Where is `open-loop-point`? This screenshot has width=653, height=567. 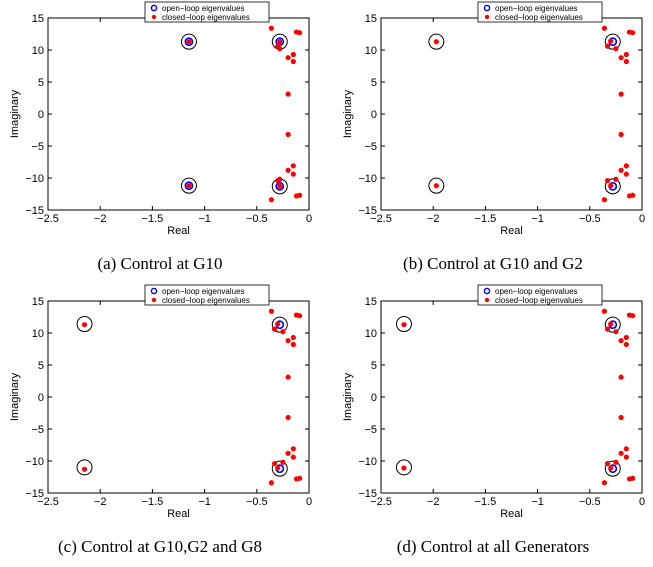
open-loop-point is located at coordinates (189, 186).